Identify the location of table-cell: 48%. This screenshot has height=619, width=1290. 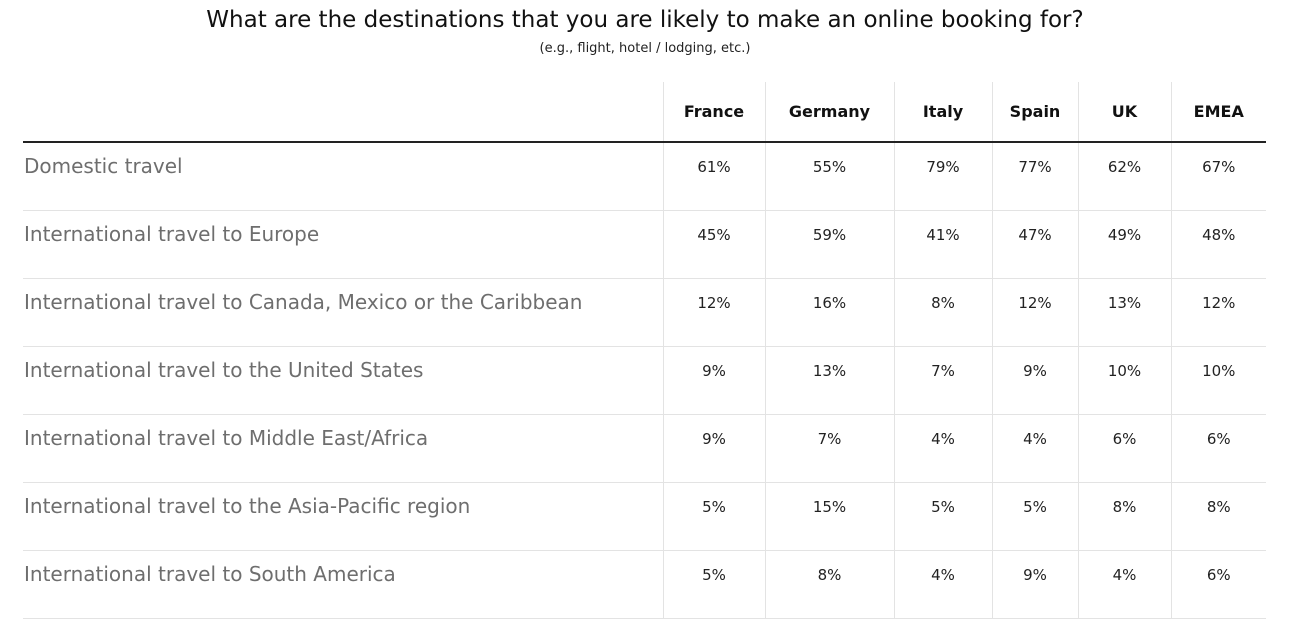
(1218, 244).